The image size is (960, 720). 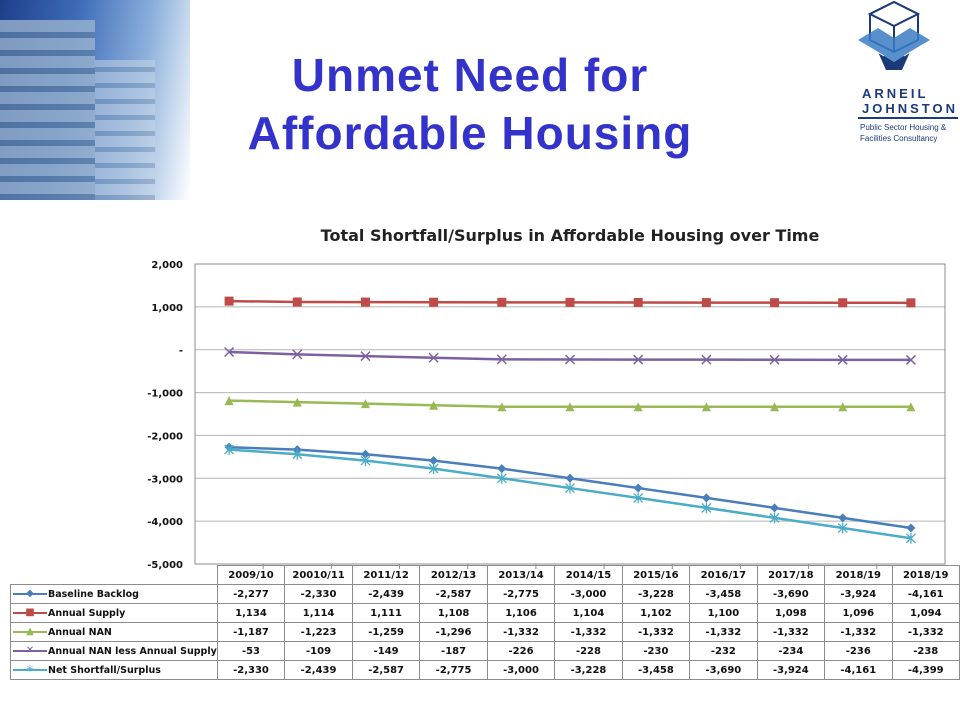 What do you see at coordinates (588, 613) in the screenshot?
I see `data-label: 1,104` at bounding box center [588, 613].